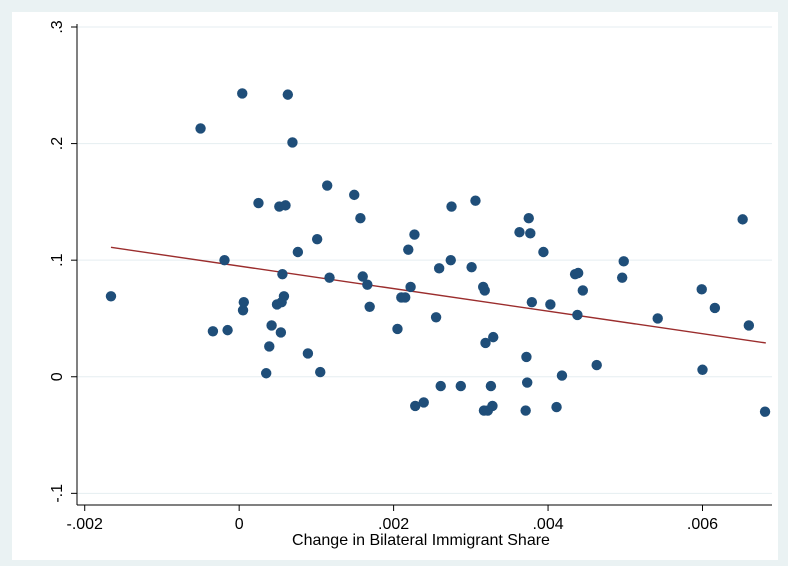 This screenshot has width=788, height=566. What do you see at coordinates (421, 540) in the screenshot?
I see `x-axis-title: Change in Bilateral Immigrant Share` at bounding box center [421, 540].